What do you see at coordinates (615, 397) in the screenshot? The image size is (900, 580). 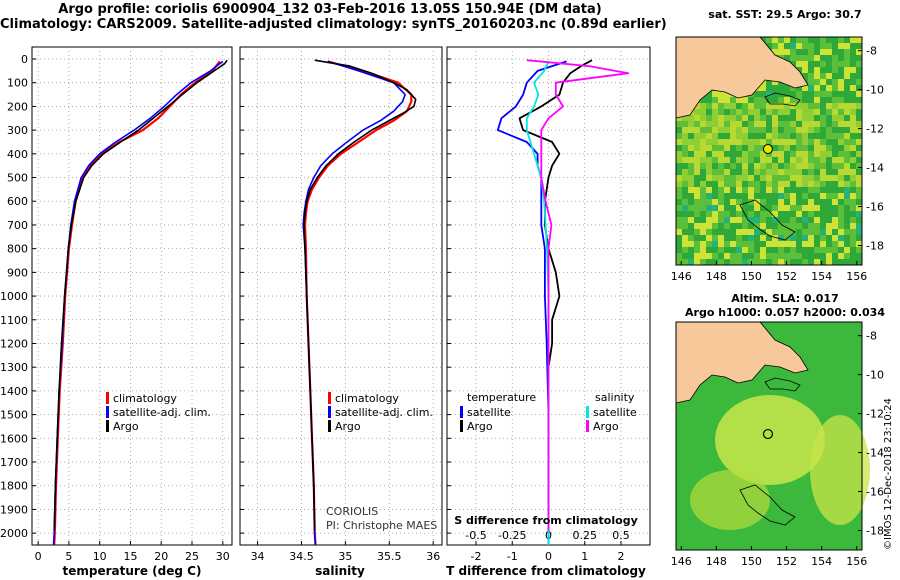 I see `legend-salinity-heading: salinity` at bounding box center [615, 397].